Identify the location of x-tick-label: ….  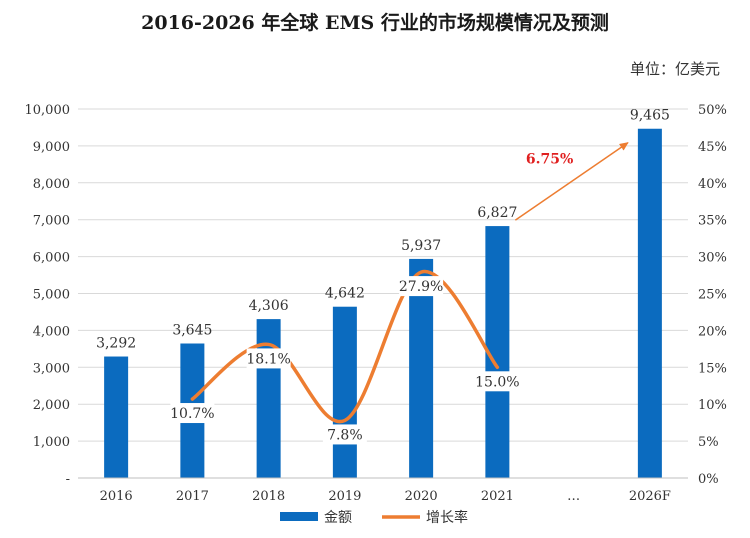
(573, 496).